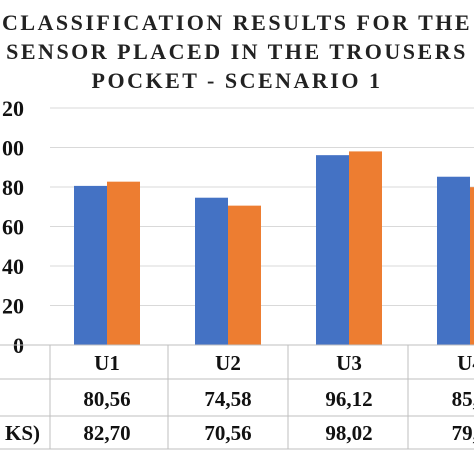  What do you see at coordinates (348, 433) in the screenshot?
I see `data-label: 98,02` at bounding box center [348, 433].